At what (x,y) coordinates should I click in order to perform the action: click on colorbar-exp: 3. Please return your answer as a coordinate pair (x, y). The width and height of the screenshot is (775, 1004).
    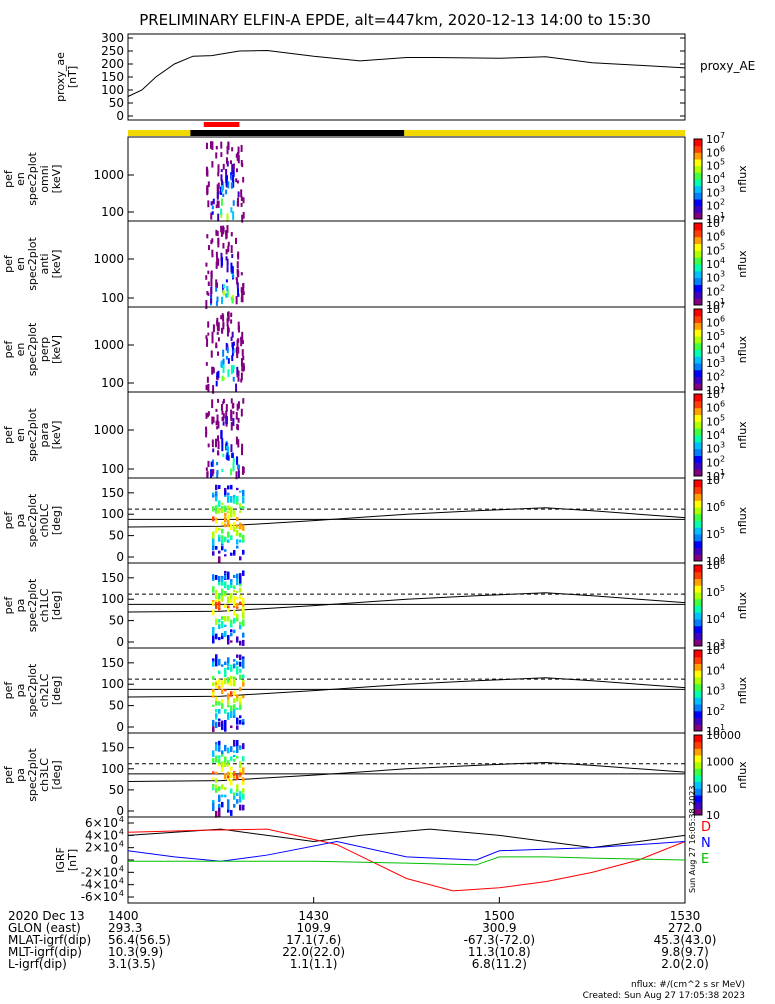
    Looking at the image, I should click on (722, 687).